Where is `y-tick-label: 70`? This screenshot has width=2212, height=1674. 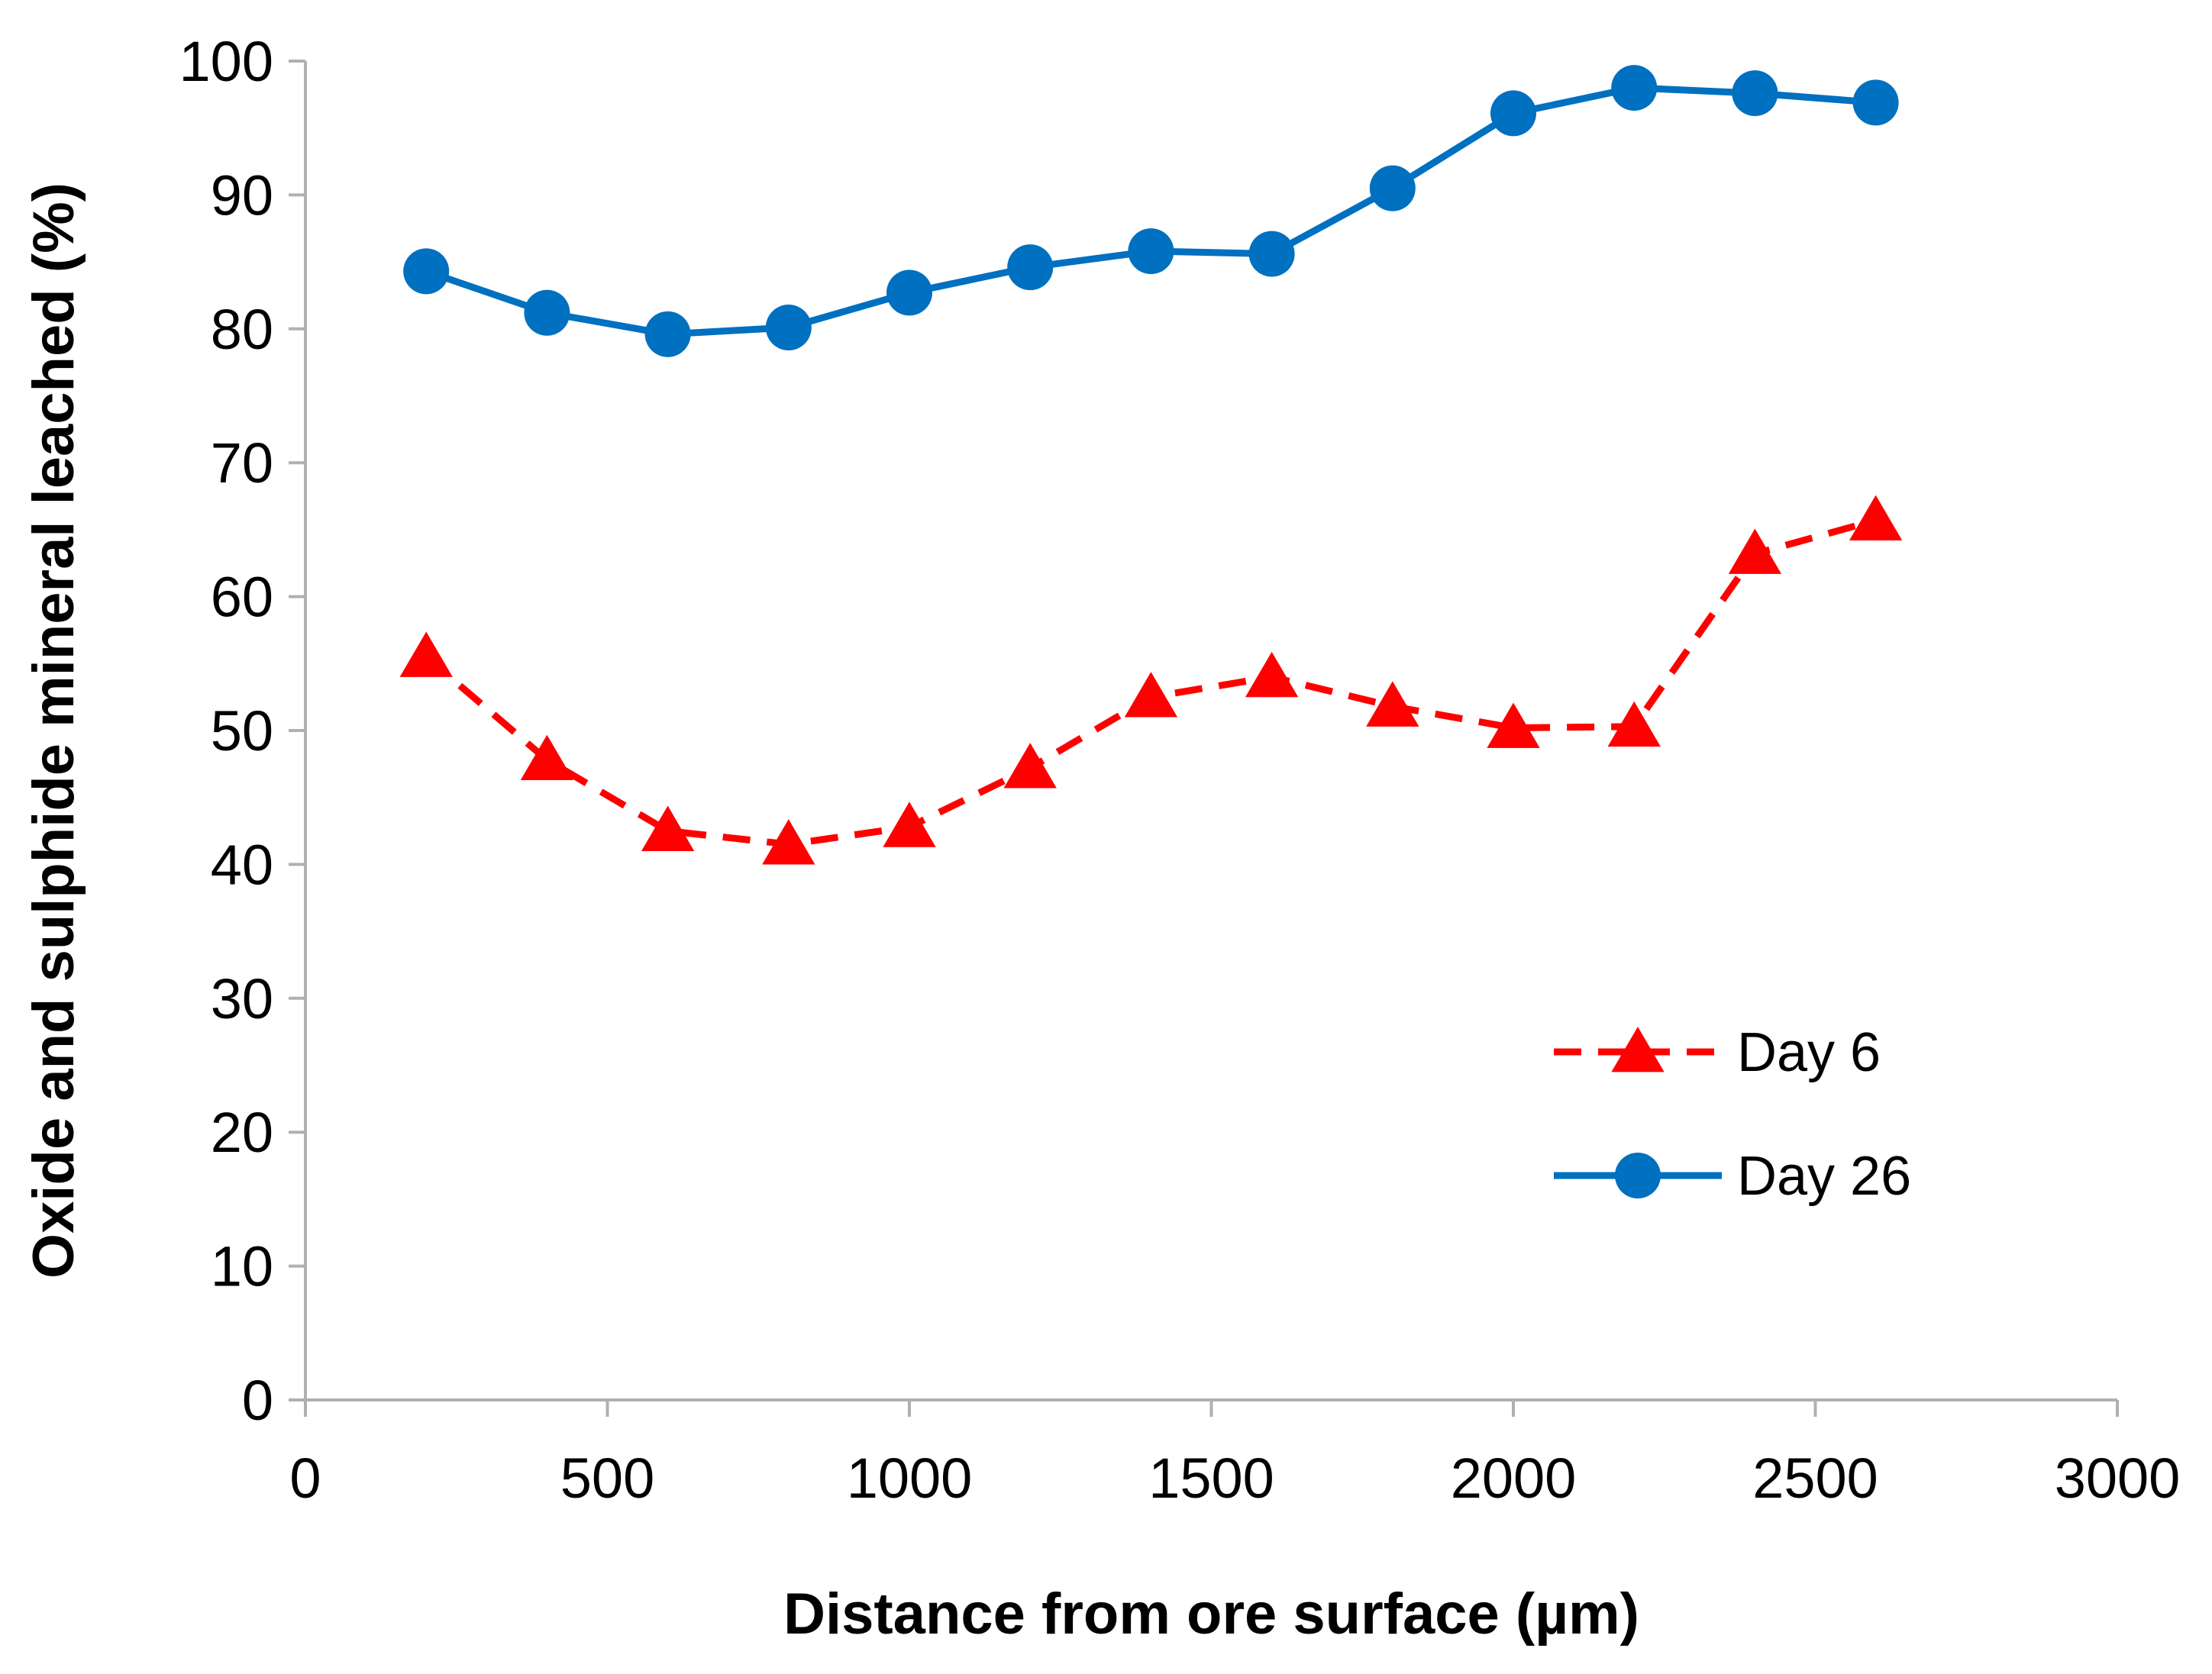
y-tick-label: 70 is located at coordinates (242, 463).